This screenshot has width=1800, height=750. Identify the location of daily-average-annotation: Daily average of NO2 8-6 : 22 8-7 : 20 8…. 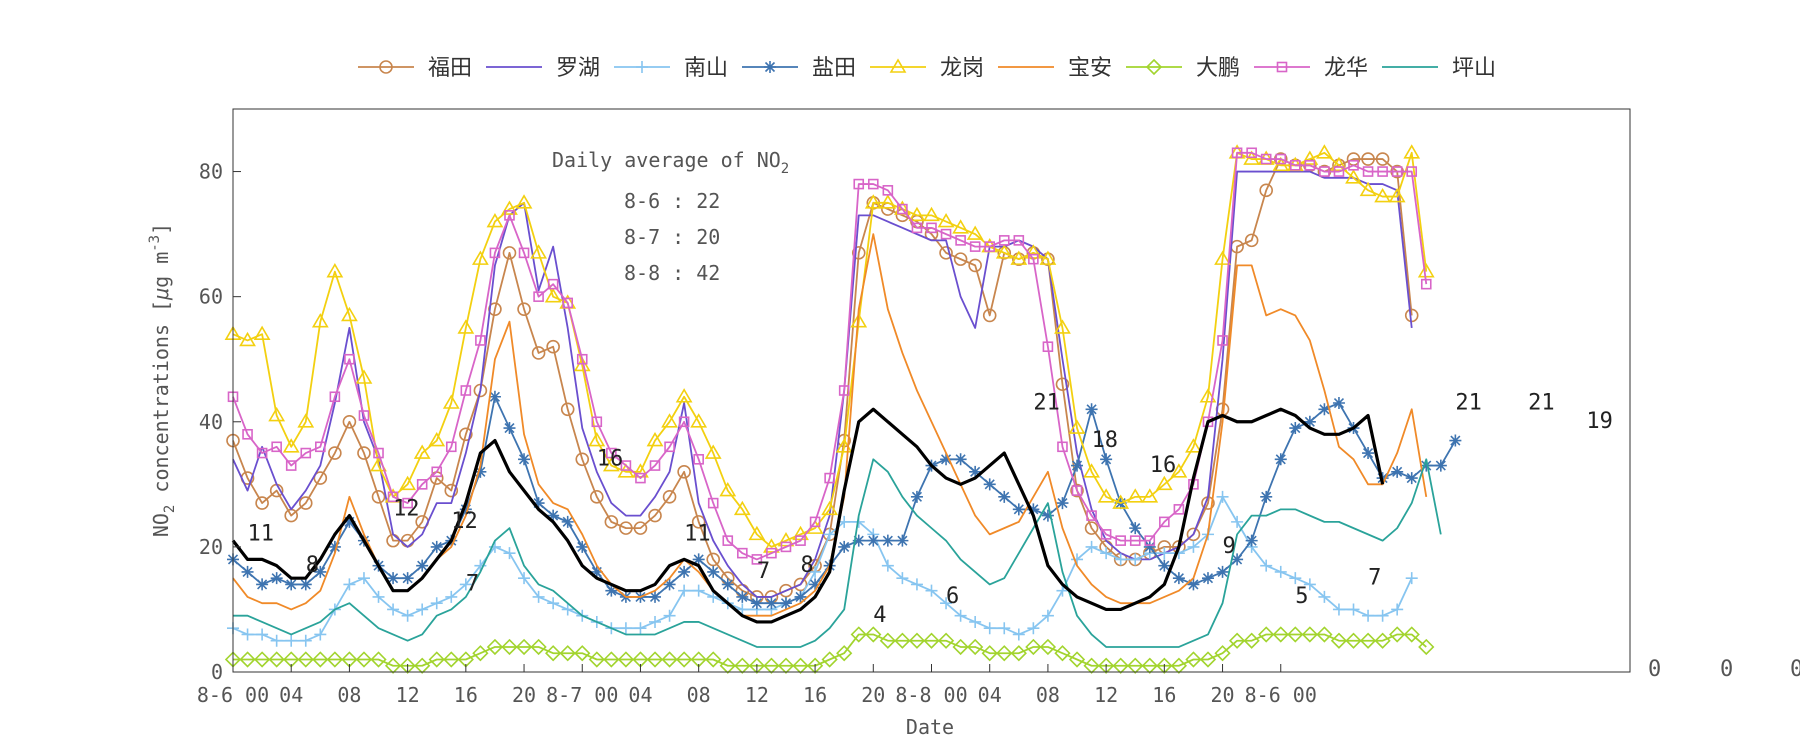
(670, 216).